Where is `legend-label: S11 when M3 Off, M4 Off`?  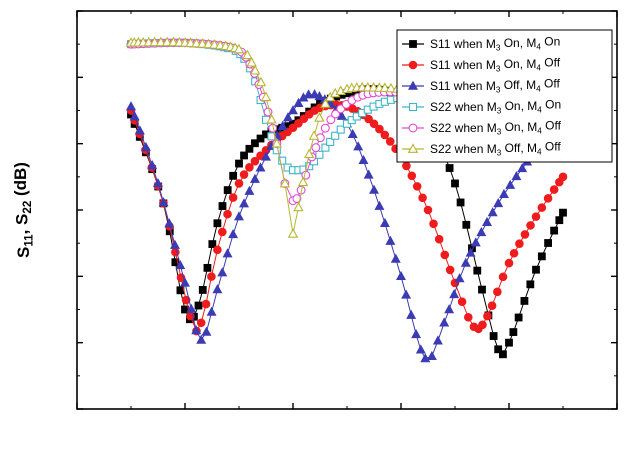
legend-label: S11 when M3 Off, M4 Off is located at coordinates (495, 86).